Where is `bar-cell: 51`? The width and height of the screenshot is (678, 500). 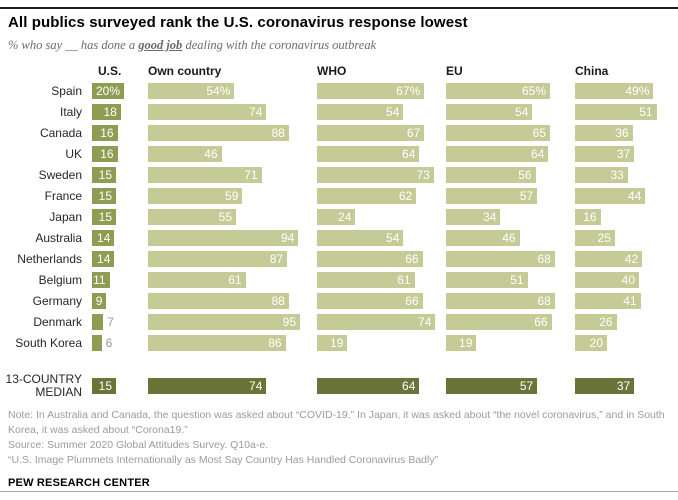
bar-cell: 51 is located at coordinates (510, 280).